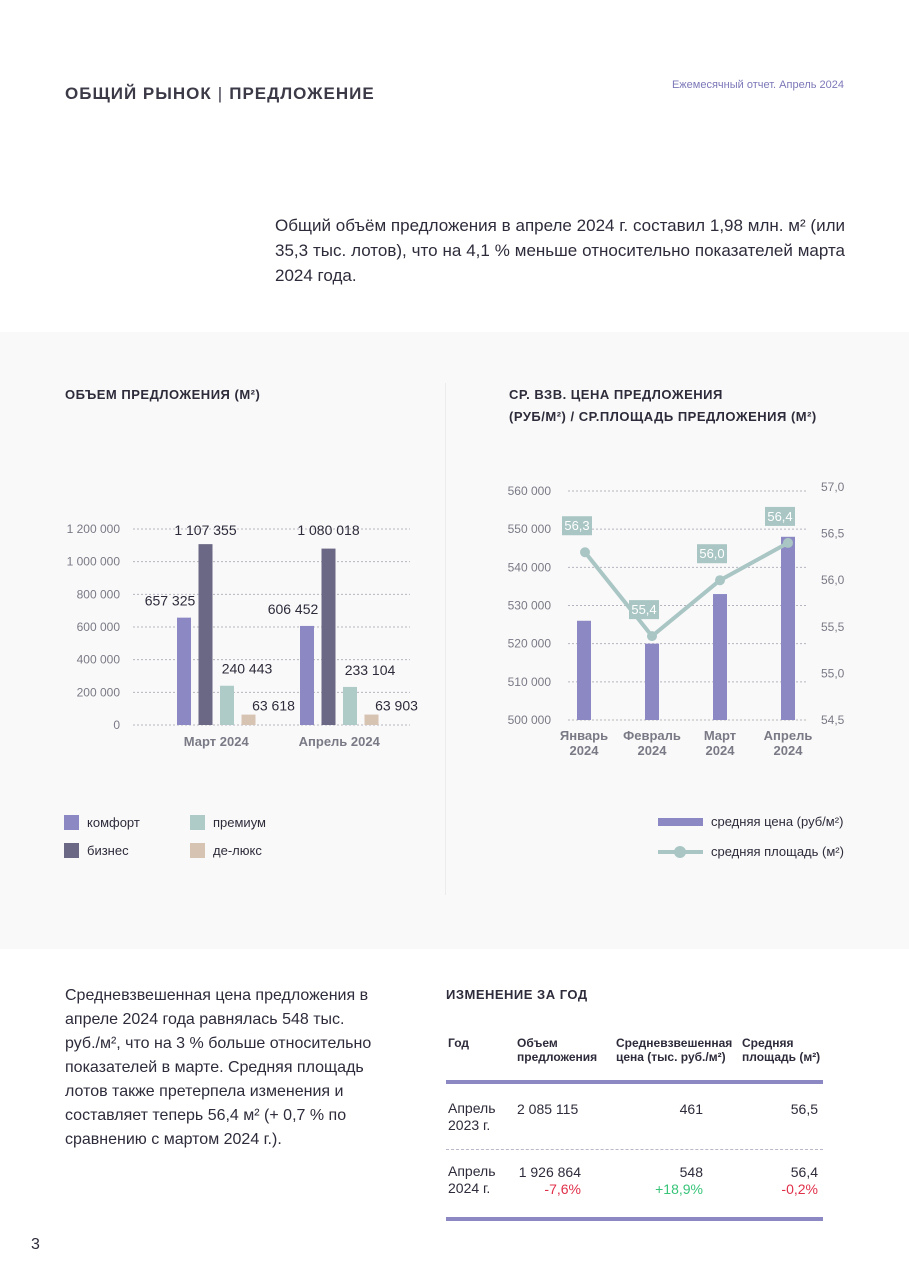  I want to click on legend-price-bar: средняя цена (руб/м²), so click(750, 821).